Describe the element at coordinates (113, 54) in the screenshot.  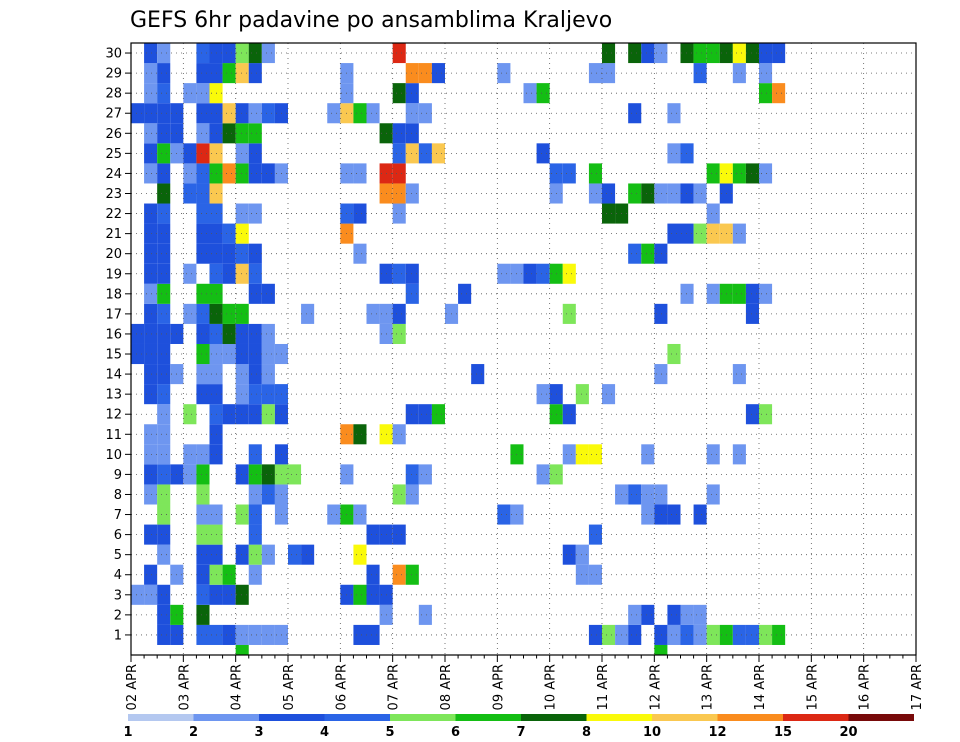
I see `y-tick-label: 30` at that location.